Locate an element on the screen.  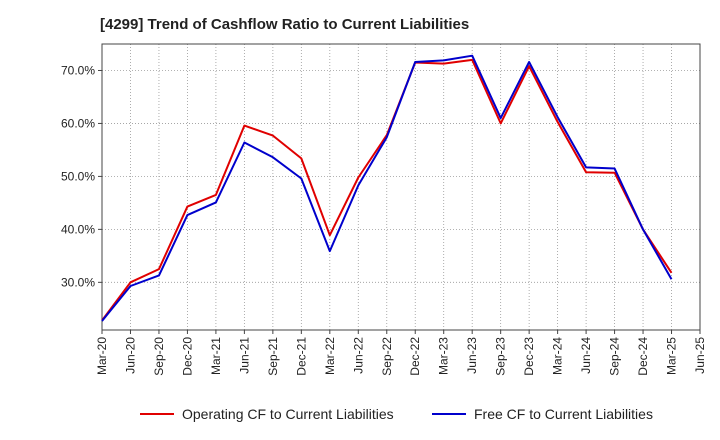
x-tick-label: Jun-22 is located at coordinates (358, 355).